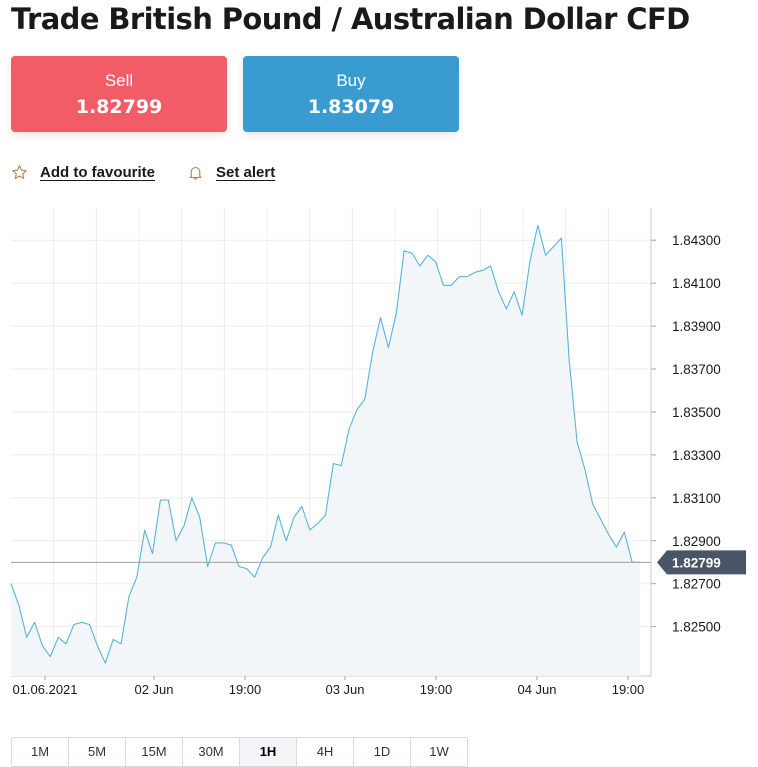  What do you see at coordinates (153, 752) in the screenshot?
I see `timeframe-button: 15M` at bounding box center [153, 752].